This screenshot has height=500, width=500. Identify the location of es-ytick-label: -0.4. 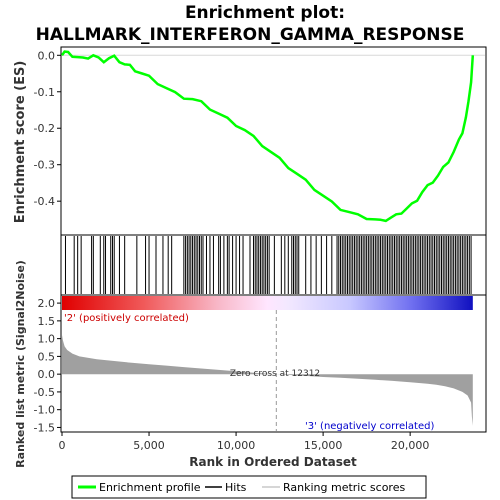
(44, 201).